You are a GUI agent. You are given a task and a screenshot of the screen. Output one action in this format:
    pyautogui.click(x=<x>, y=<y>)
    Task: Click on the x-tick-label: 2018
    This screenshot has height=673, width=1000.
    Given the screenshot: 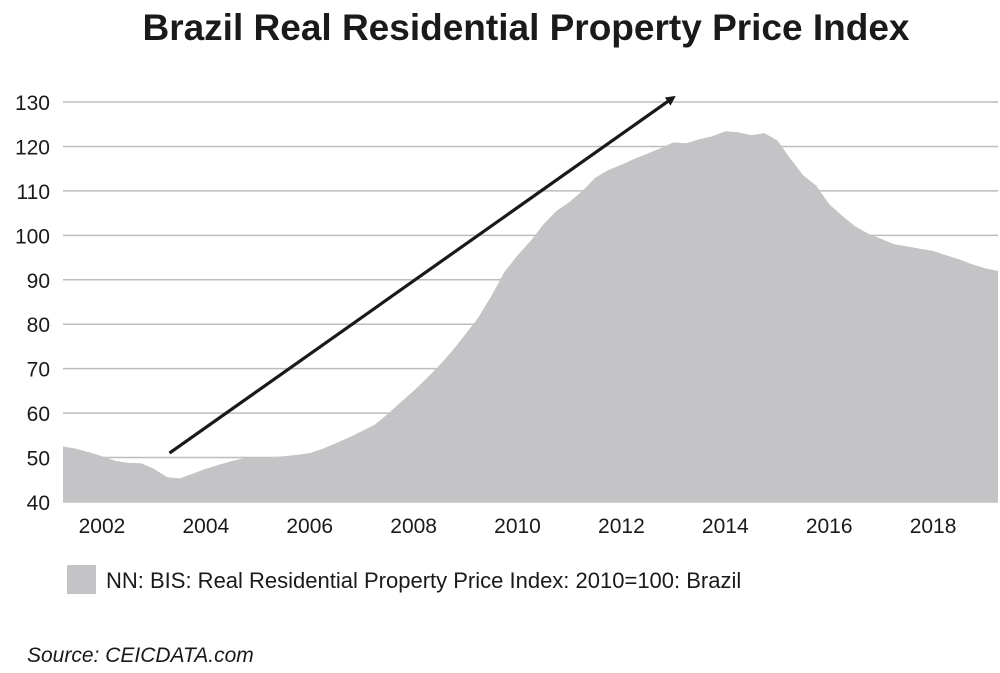 What is the action you would take?
    pyautogui.click(x=933, y=526)
    